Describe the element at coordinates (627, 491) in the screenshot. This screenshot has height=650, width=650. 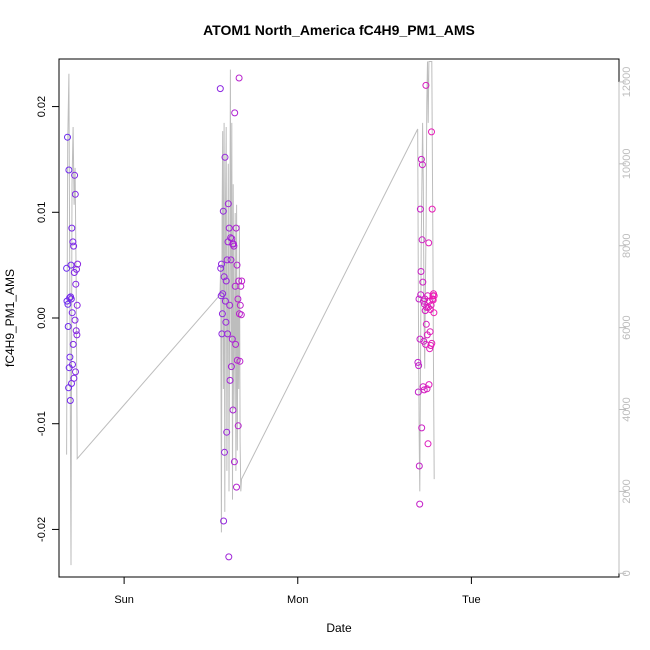
I see `y2-tick-label: 2000` at that location.